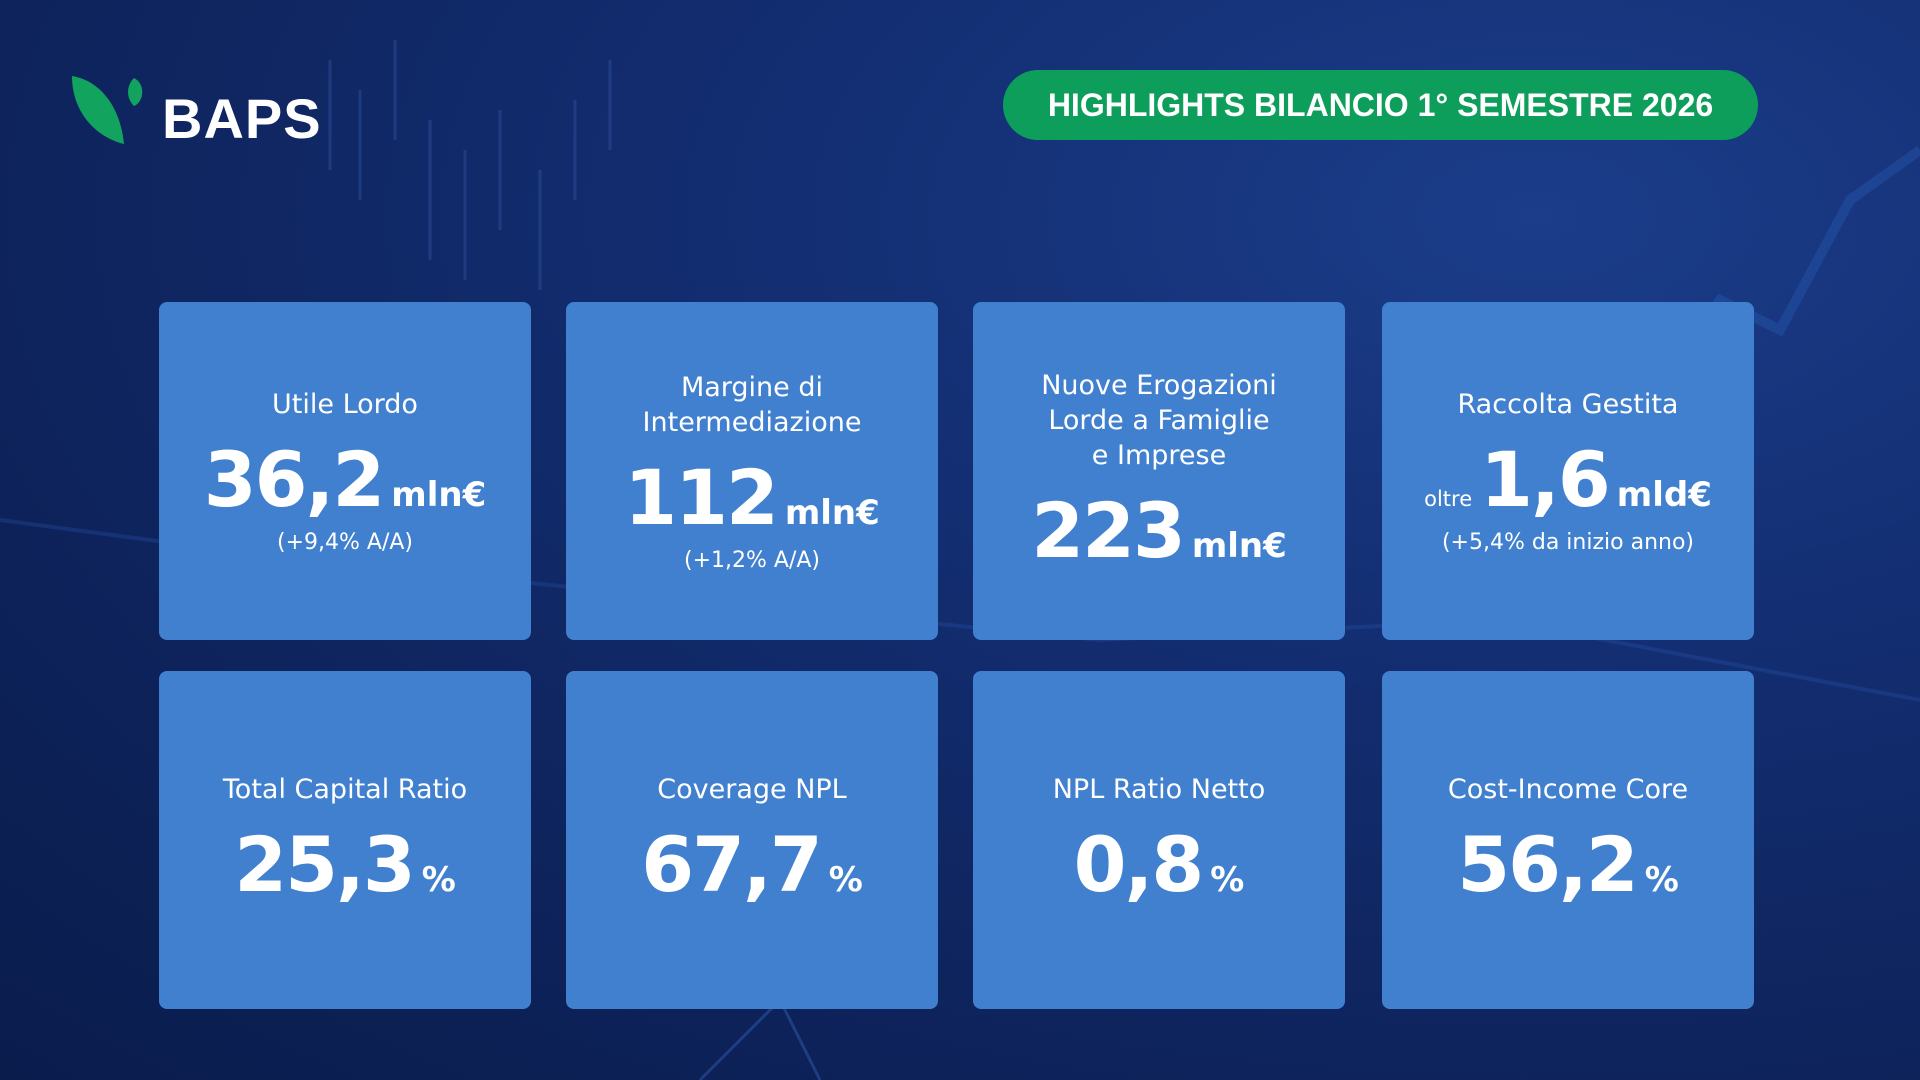 This screenshot has height=1080, width=1920. I want to click on title-line: NPL Ratio Netto, so click(1159, 789).